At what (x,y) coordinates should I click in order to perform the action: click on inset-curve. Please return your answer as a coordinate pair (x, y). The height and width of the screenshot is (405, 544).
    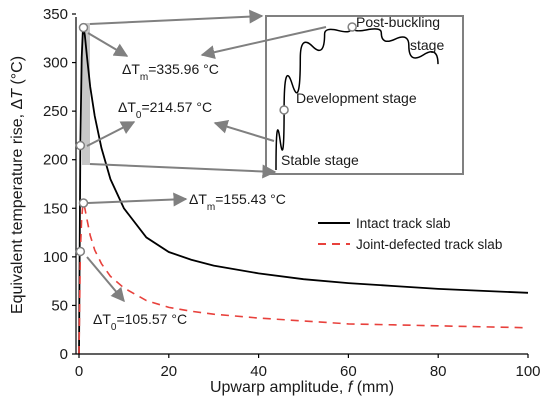
    Looking at the image, I should click on (357, 98).